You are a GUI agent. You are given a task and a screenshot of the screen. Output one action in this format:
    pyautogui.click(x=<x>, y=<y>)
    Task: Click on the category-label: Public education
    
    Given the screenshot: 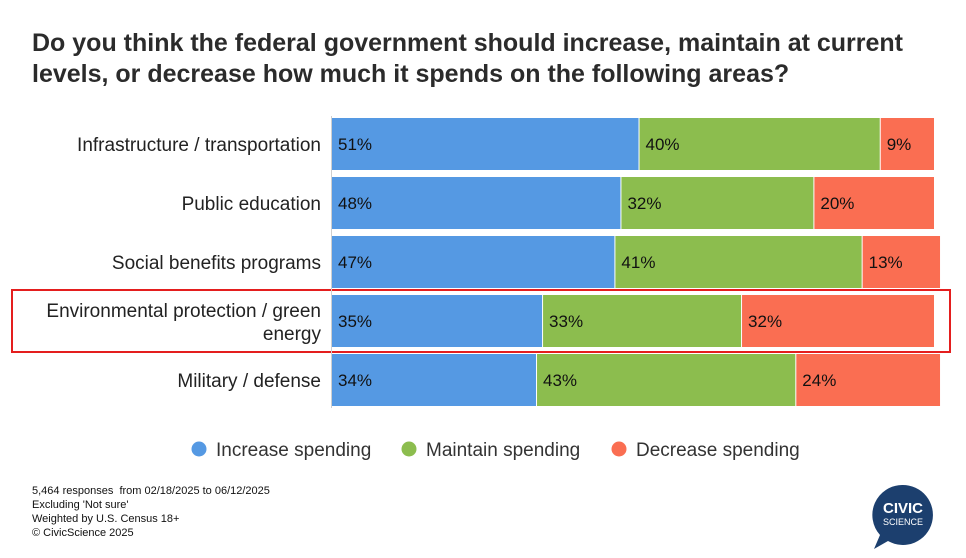 What is the action you would take?
    pyautogui.click(x=251, y=204)
    